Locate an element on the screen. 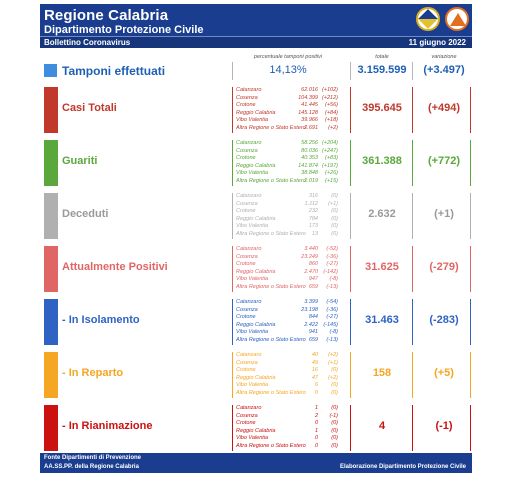  province-row: Altra Regione o Stato Estero 659 (-13) is located at coordinates (288, 287).